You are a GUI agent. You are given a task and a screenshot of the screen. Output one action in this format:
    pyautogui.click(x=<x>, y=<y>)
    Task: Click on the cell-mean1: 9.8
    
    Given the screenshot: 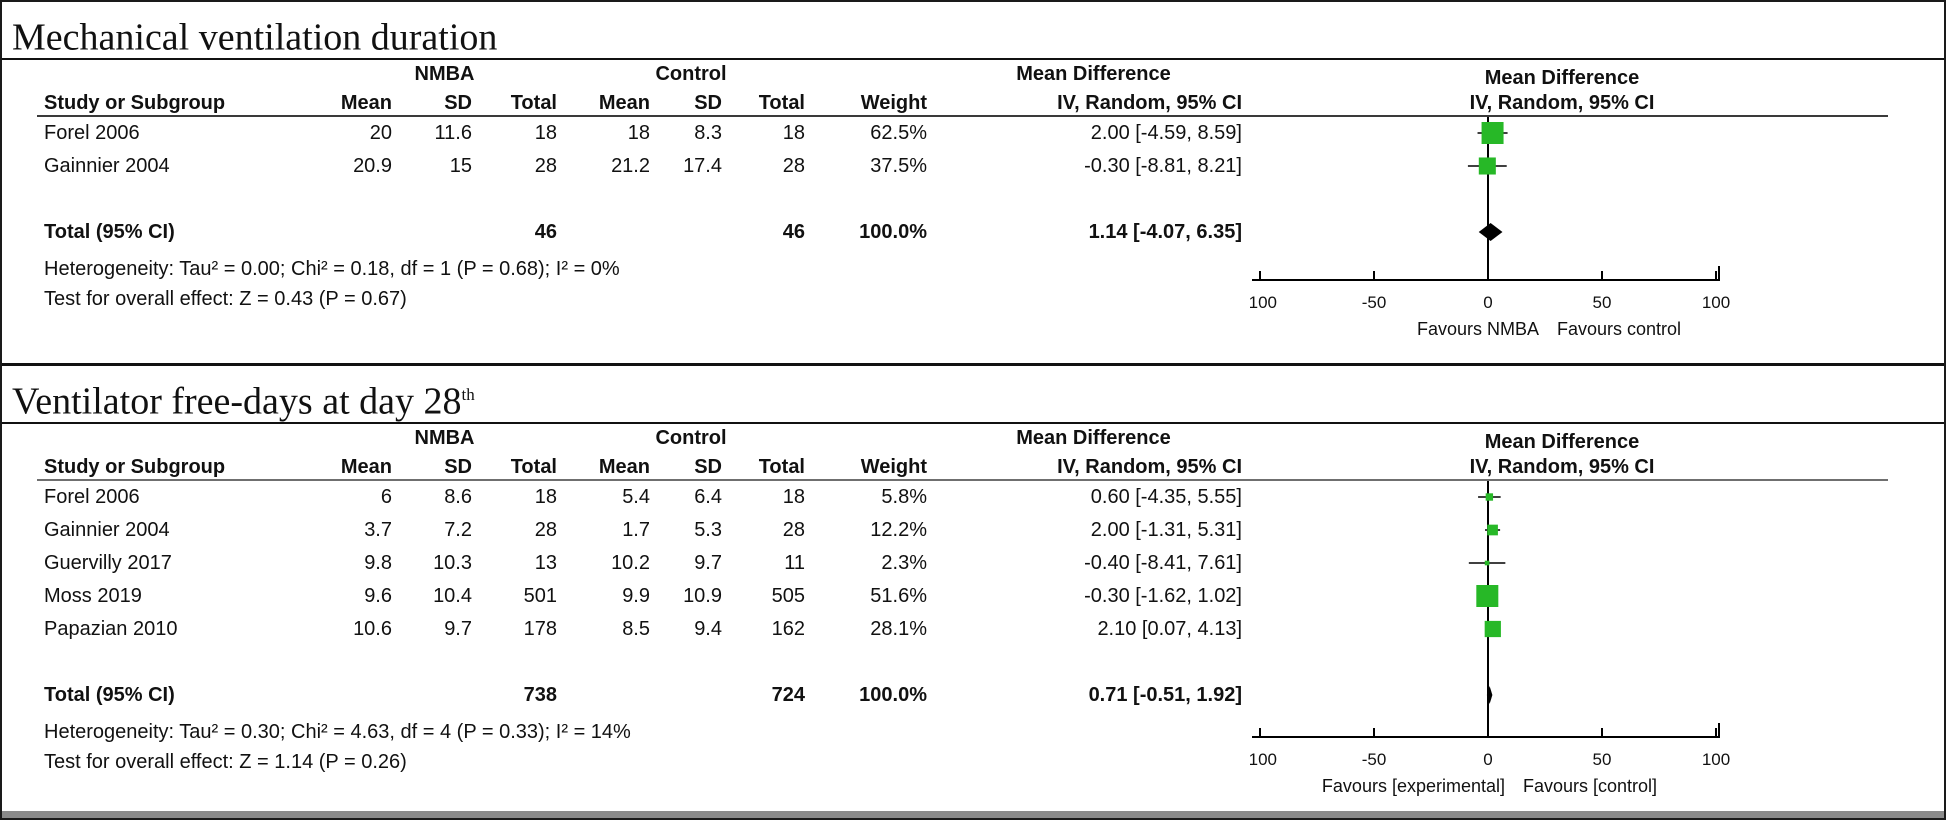 What is the action you would take?
    pyautogui.click(x=378, y=563)
    